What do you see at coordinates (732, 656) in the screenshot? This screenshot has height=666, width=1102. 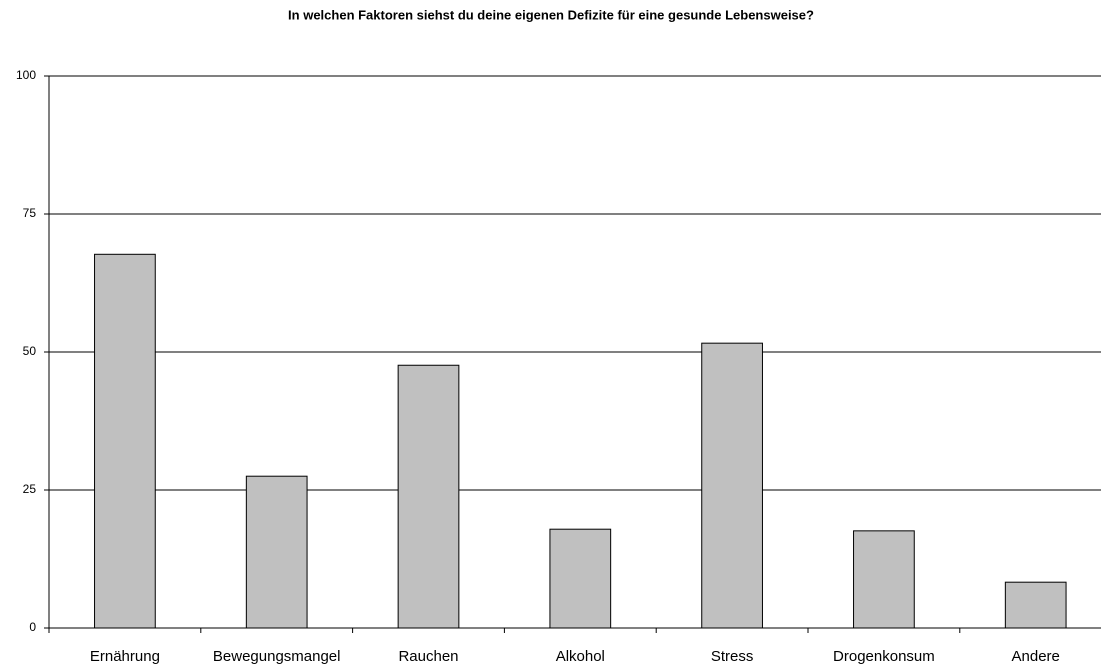 I see `x-tick-label: Stress` at bounding box center [732, 656].